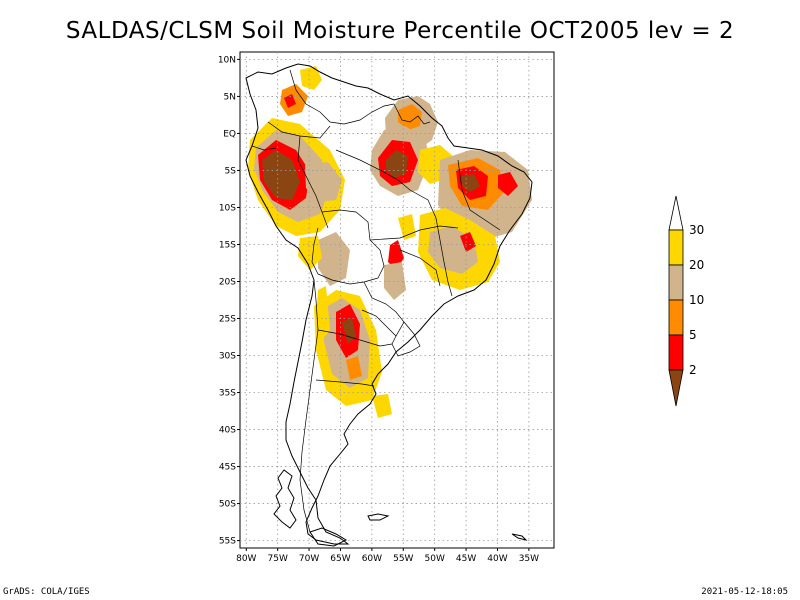 This screenshot has width=800, height=600. Describe the element at coordinates (696, 265) in the screenshot. I see `colorbar-label-20: 20` at that location.